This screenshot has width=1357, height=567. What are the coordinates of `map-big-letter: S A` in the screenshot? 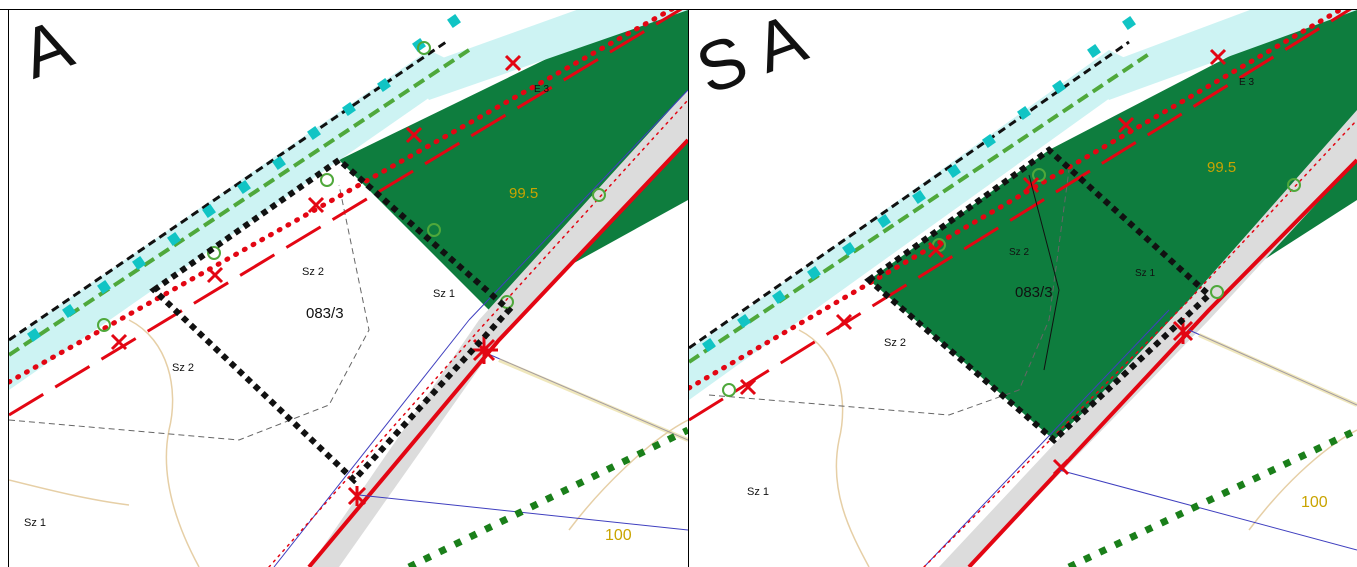 It's located at (752, 59).